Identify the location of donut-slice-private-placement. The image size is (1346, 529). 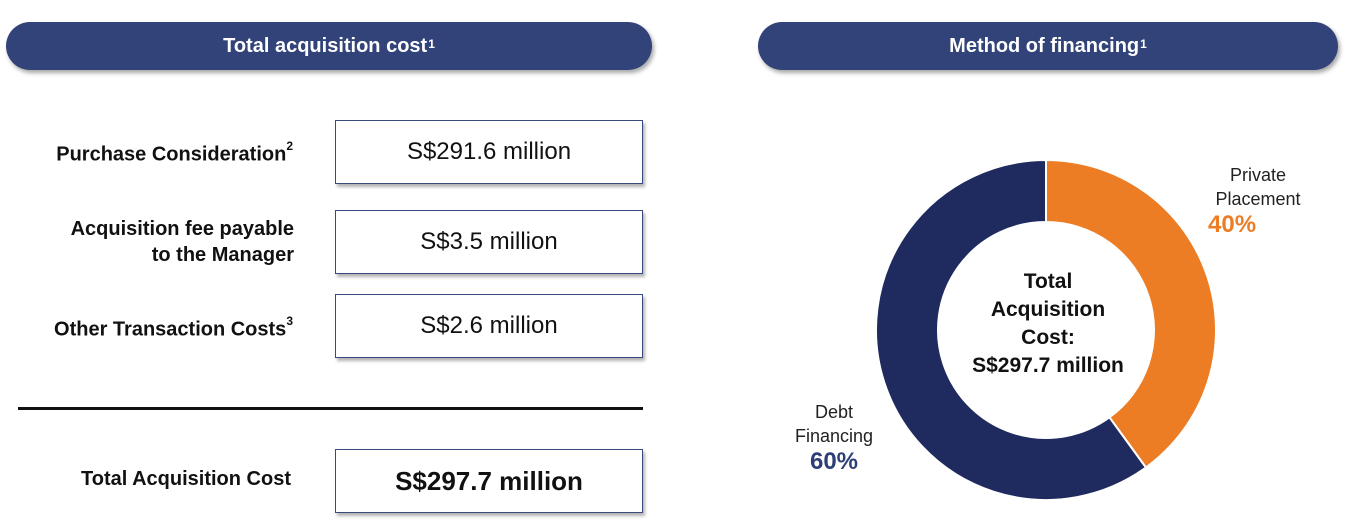
(1131, 313).